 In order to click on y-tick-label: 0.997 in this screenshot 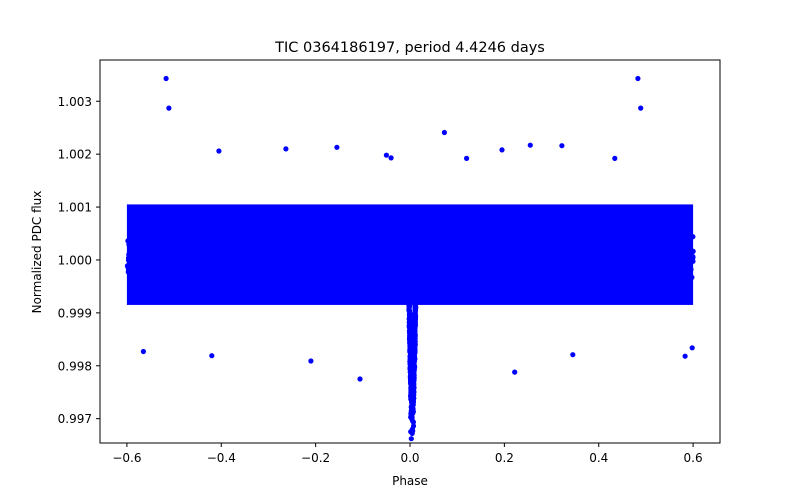, I will do `click(75, 419)`.